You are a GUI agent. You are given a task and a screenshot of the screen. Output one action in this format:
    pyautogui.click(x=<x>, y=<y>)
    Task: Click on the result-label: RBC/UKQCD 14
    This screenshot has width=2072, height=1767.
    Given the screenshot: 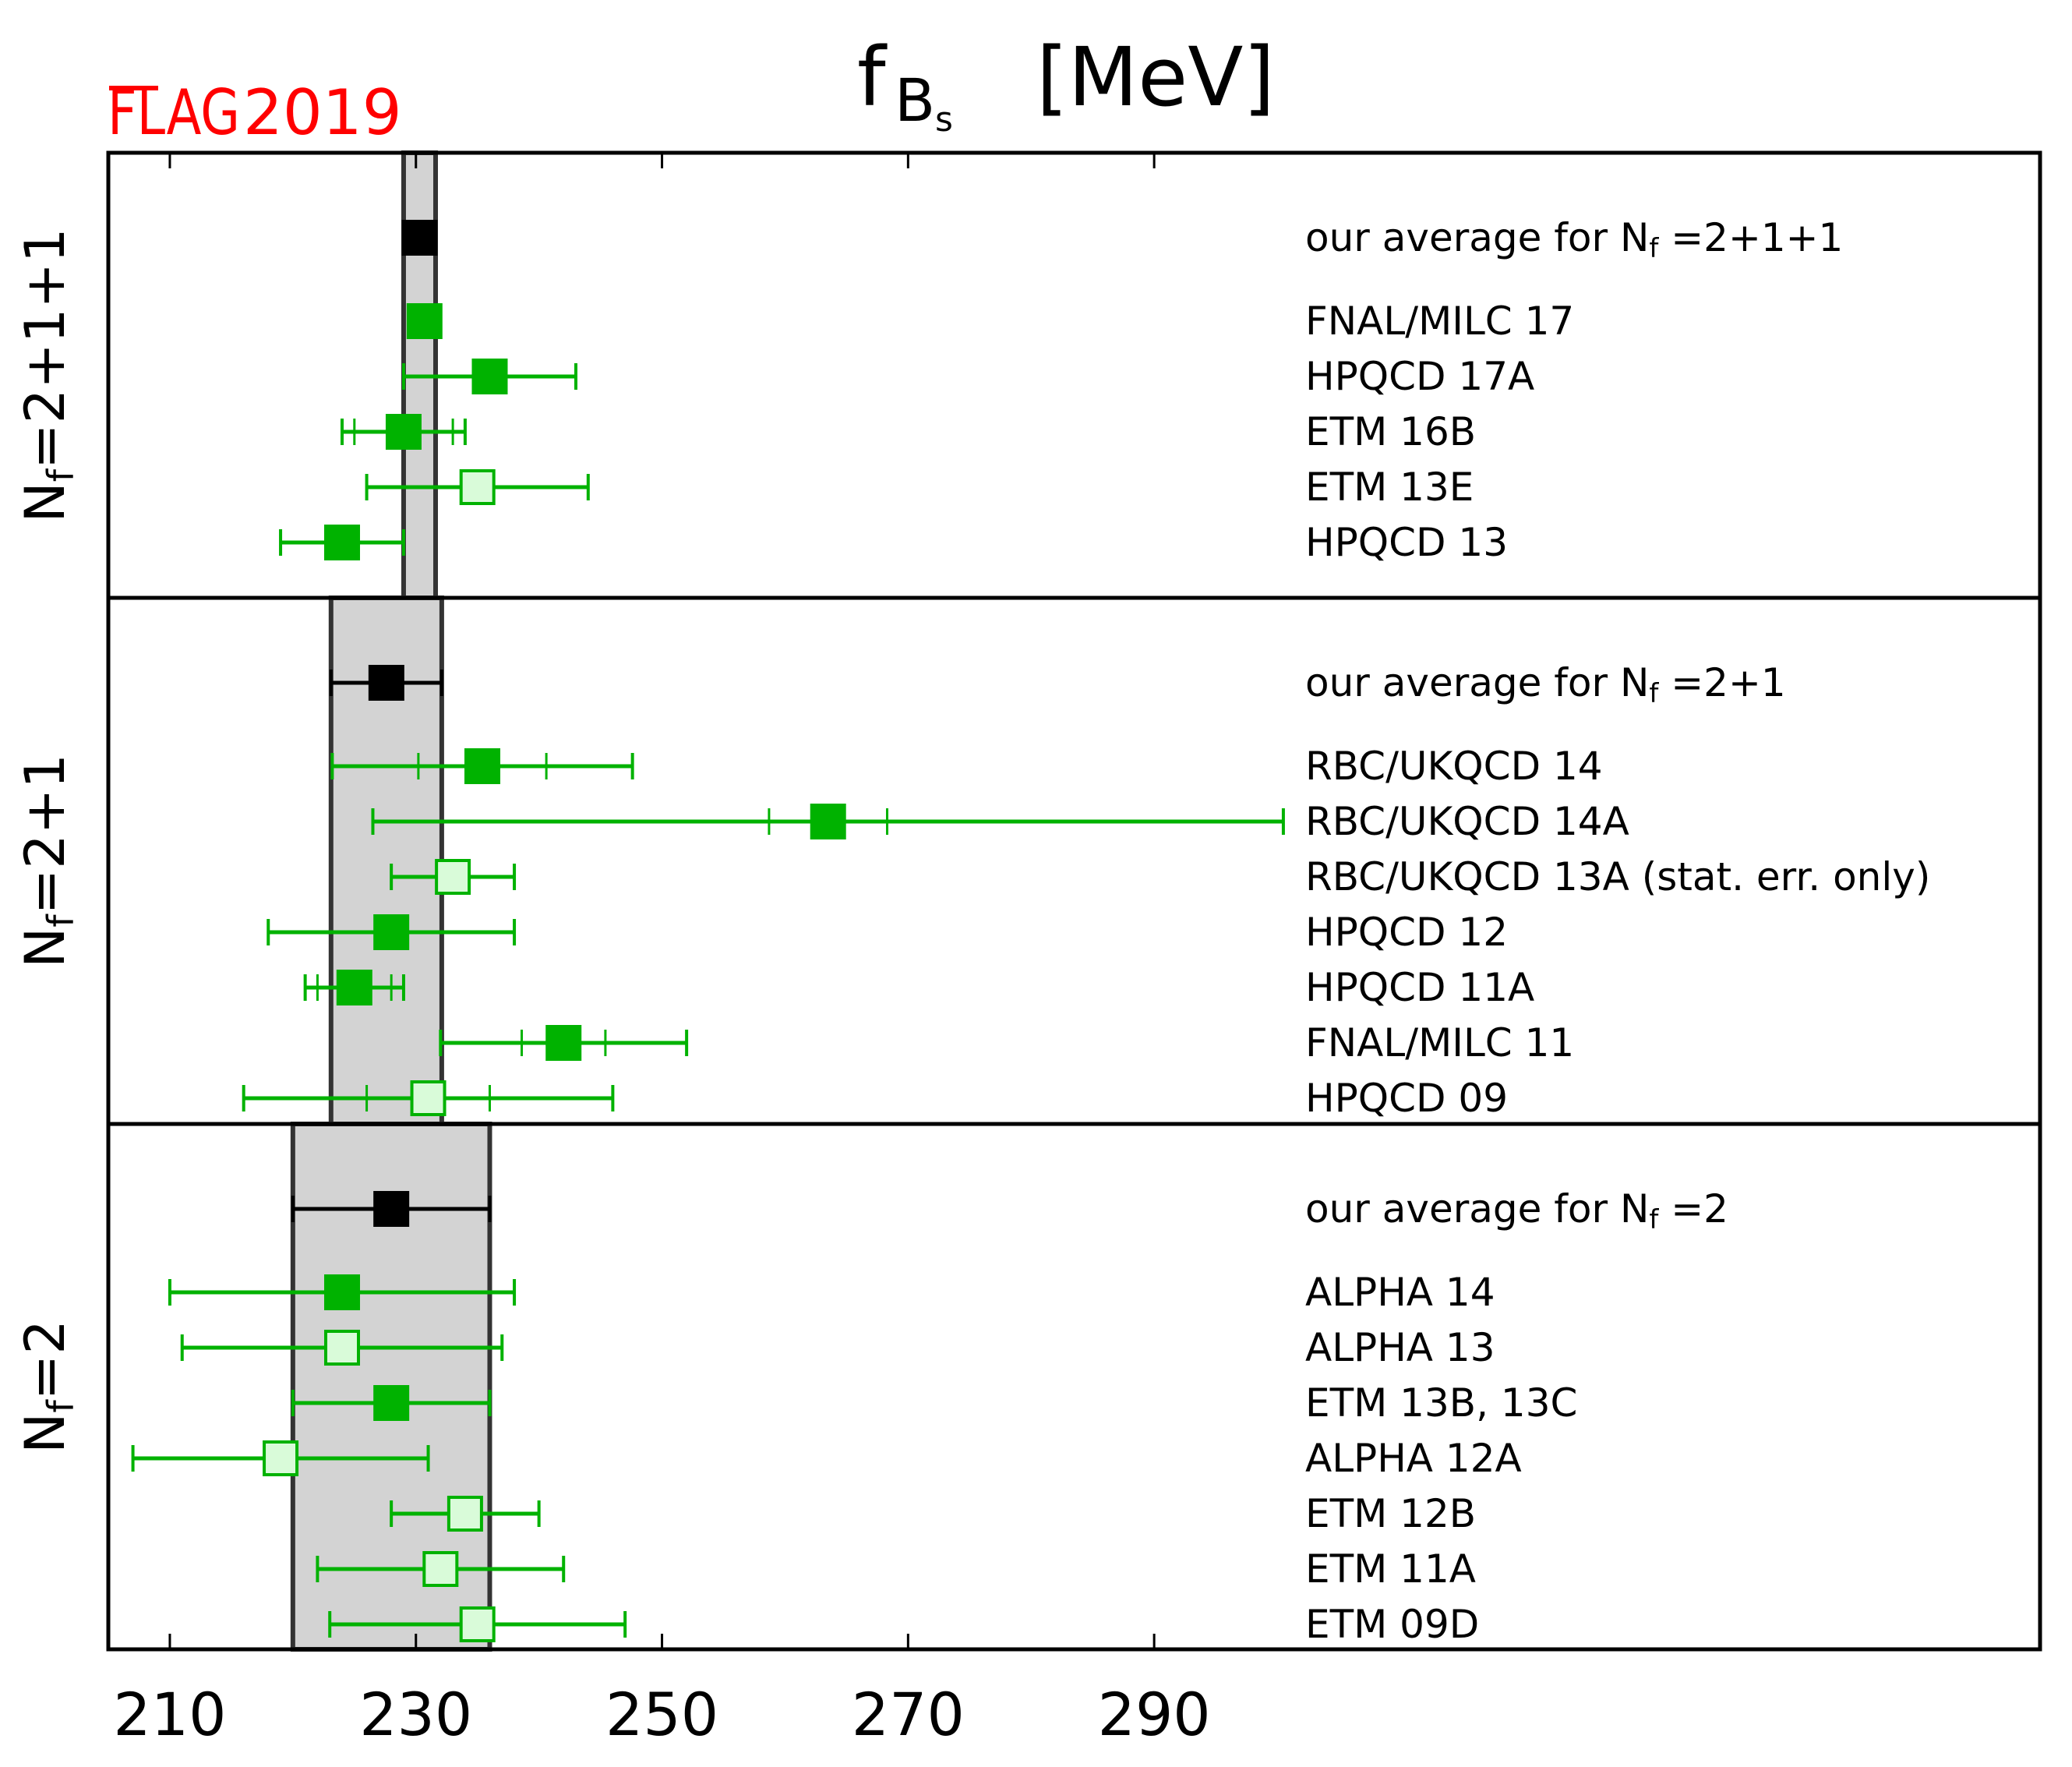 What is the action you would take?
    pyautogui.click(x=1454, y=766)
    